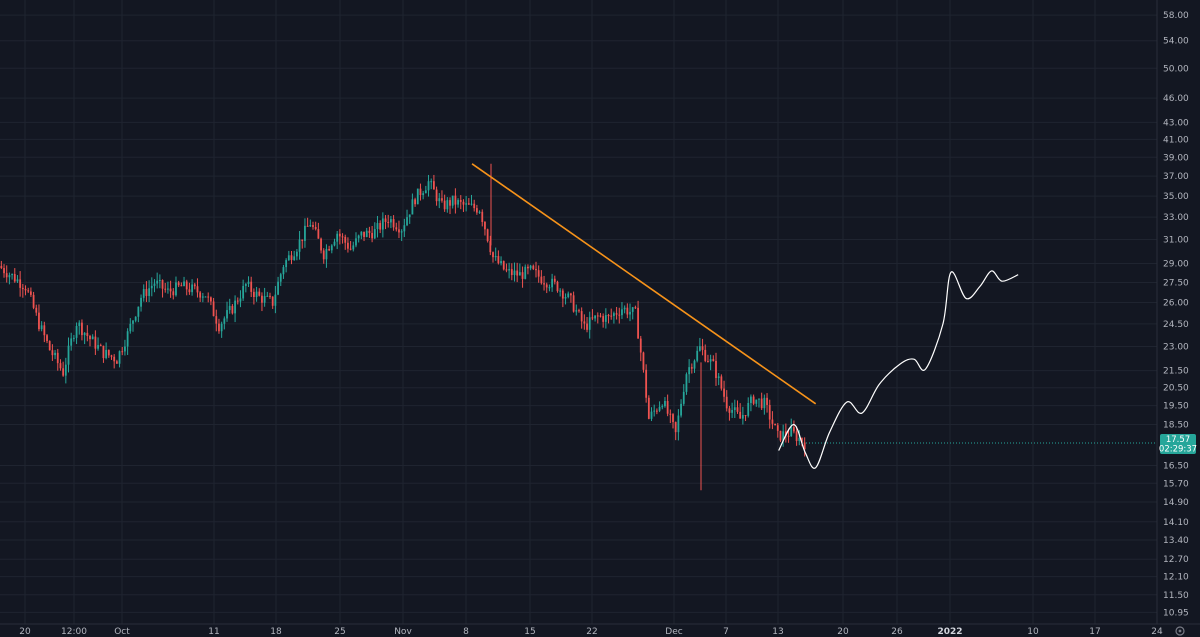 This screenshot has width=1200, height=637. What do you see at coordinates (1178, 450) in the screenshot?
I see `countdown-label: 02:29:37` at bounding box center [1178, 450].